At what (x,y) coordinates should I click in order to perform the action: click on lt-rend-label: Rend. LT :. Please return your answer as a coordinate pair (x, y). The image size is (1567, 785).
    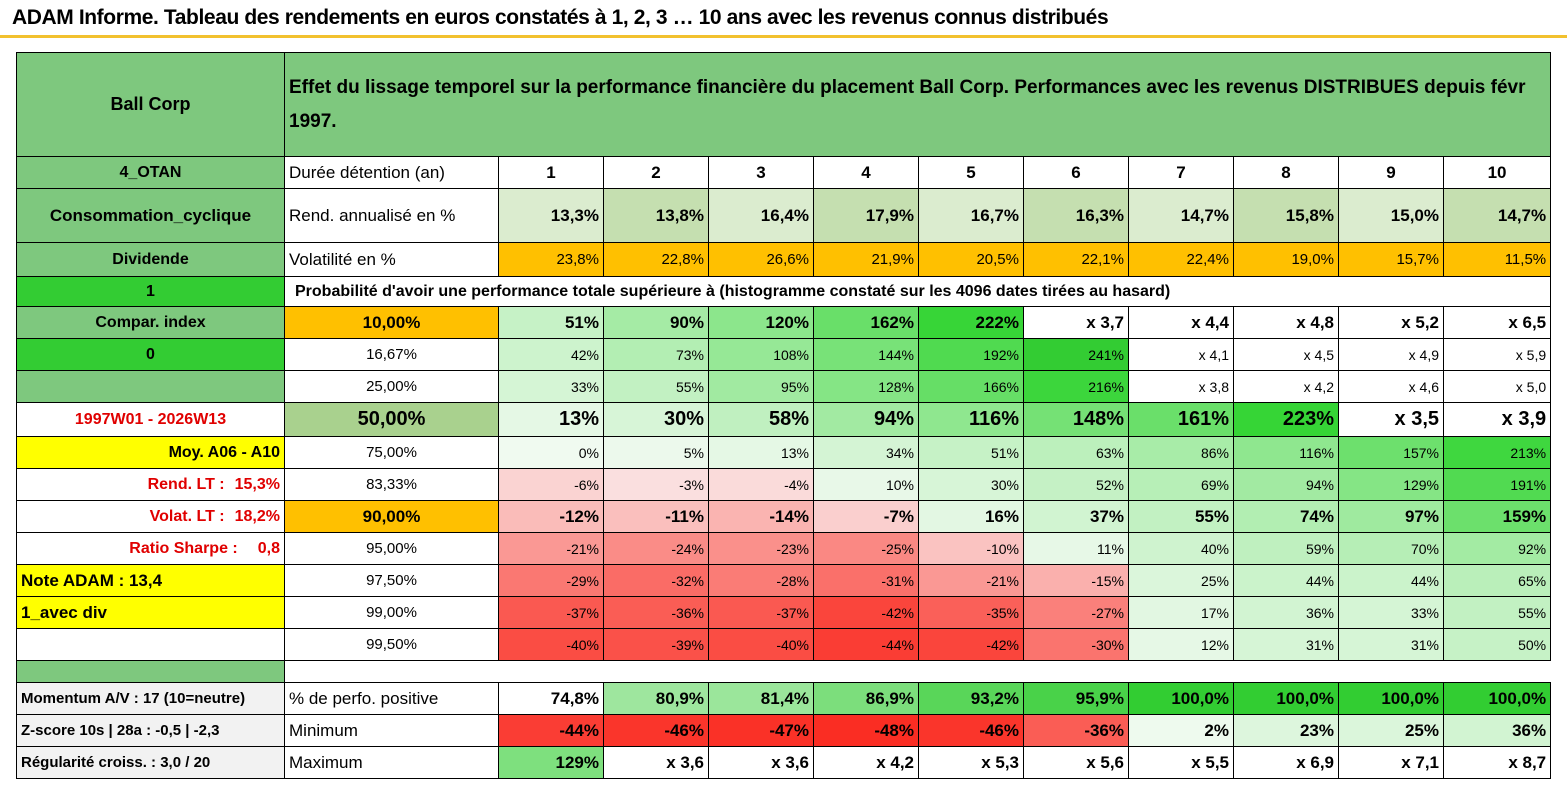
    Looking at the image, I should click on (186, 484).